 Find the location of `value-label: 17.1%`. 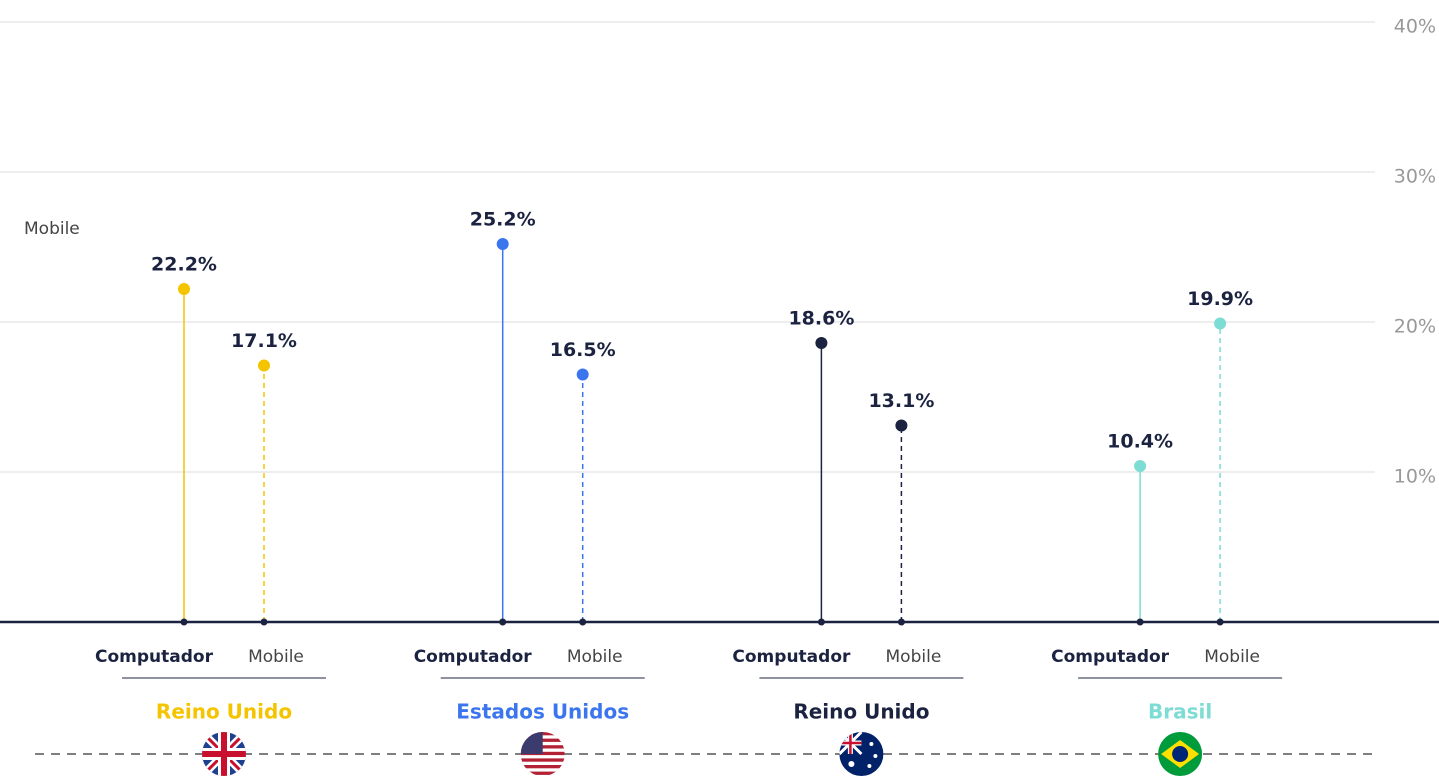

value-label: 17.1% is located at coordinates (264, 341).